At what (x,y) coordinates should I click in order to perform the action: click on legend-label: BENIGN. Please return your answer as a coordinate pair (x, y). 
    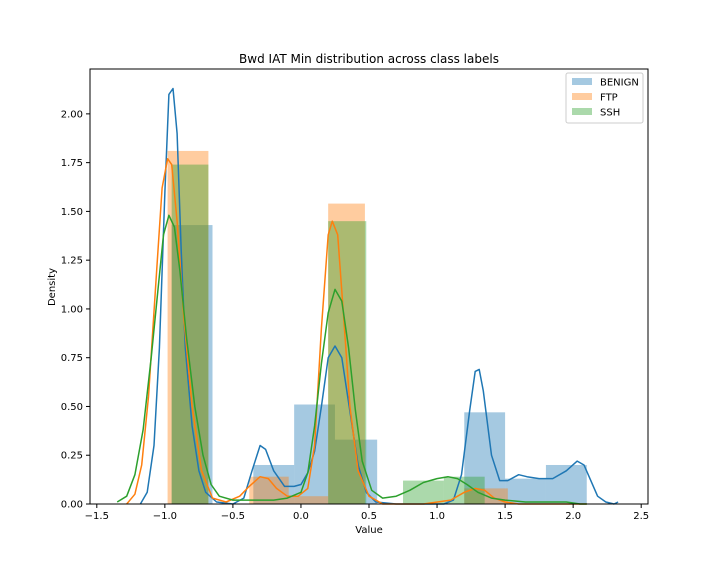
    Looking at the image, I should click on (619, 83).